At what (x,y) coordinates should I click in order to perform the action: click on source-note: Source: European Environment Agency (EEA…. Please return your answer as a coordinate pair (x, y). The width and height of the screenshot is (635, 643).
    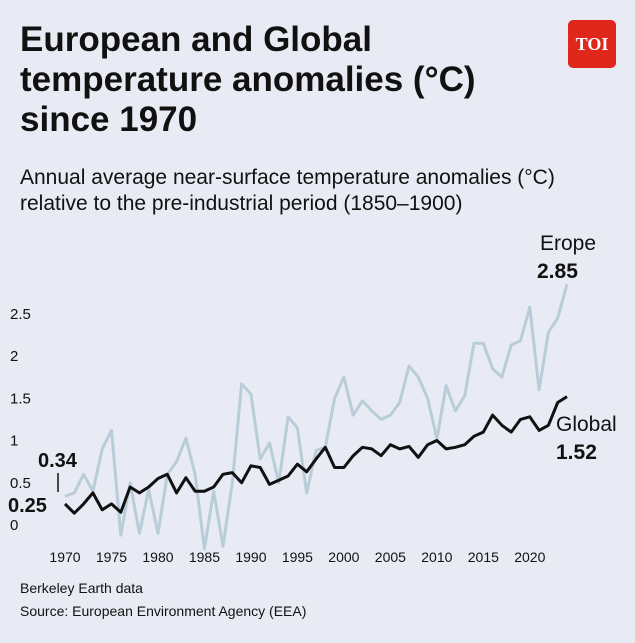
    Looking at the image, I should click on (163, 611).